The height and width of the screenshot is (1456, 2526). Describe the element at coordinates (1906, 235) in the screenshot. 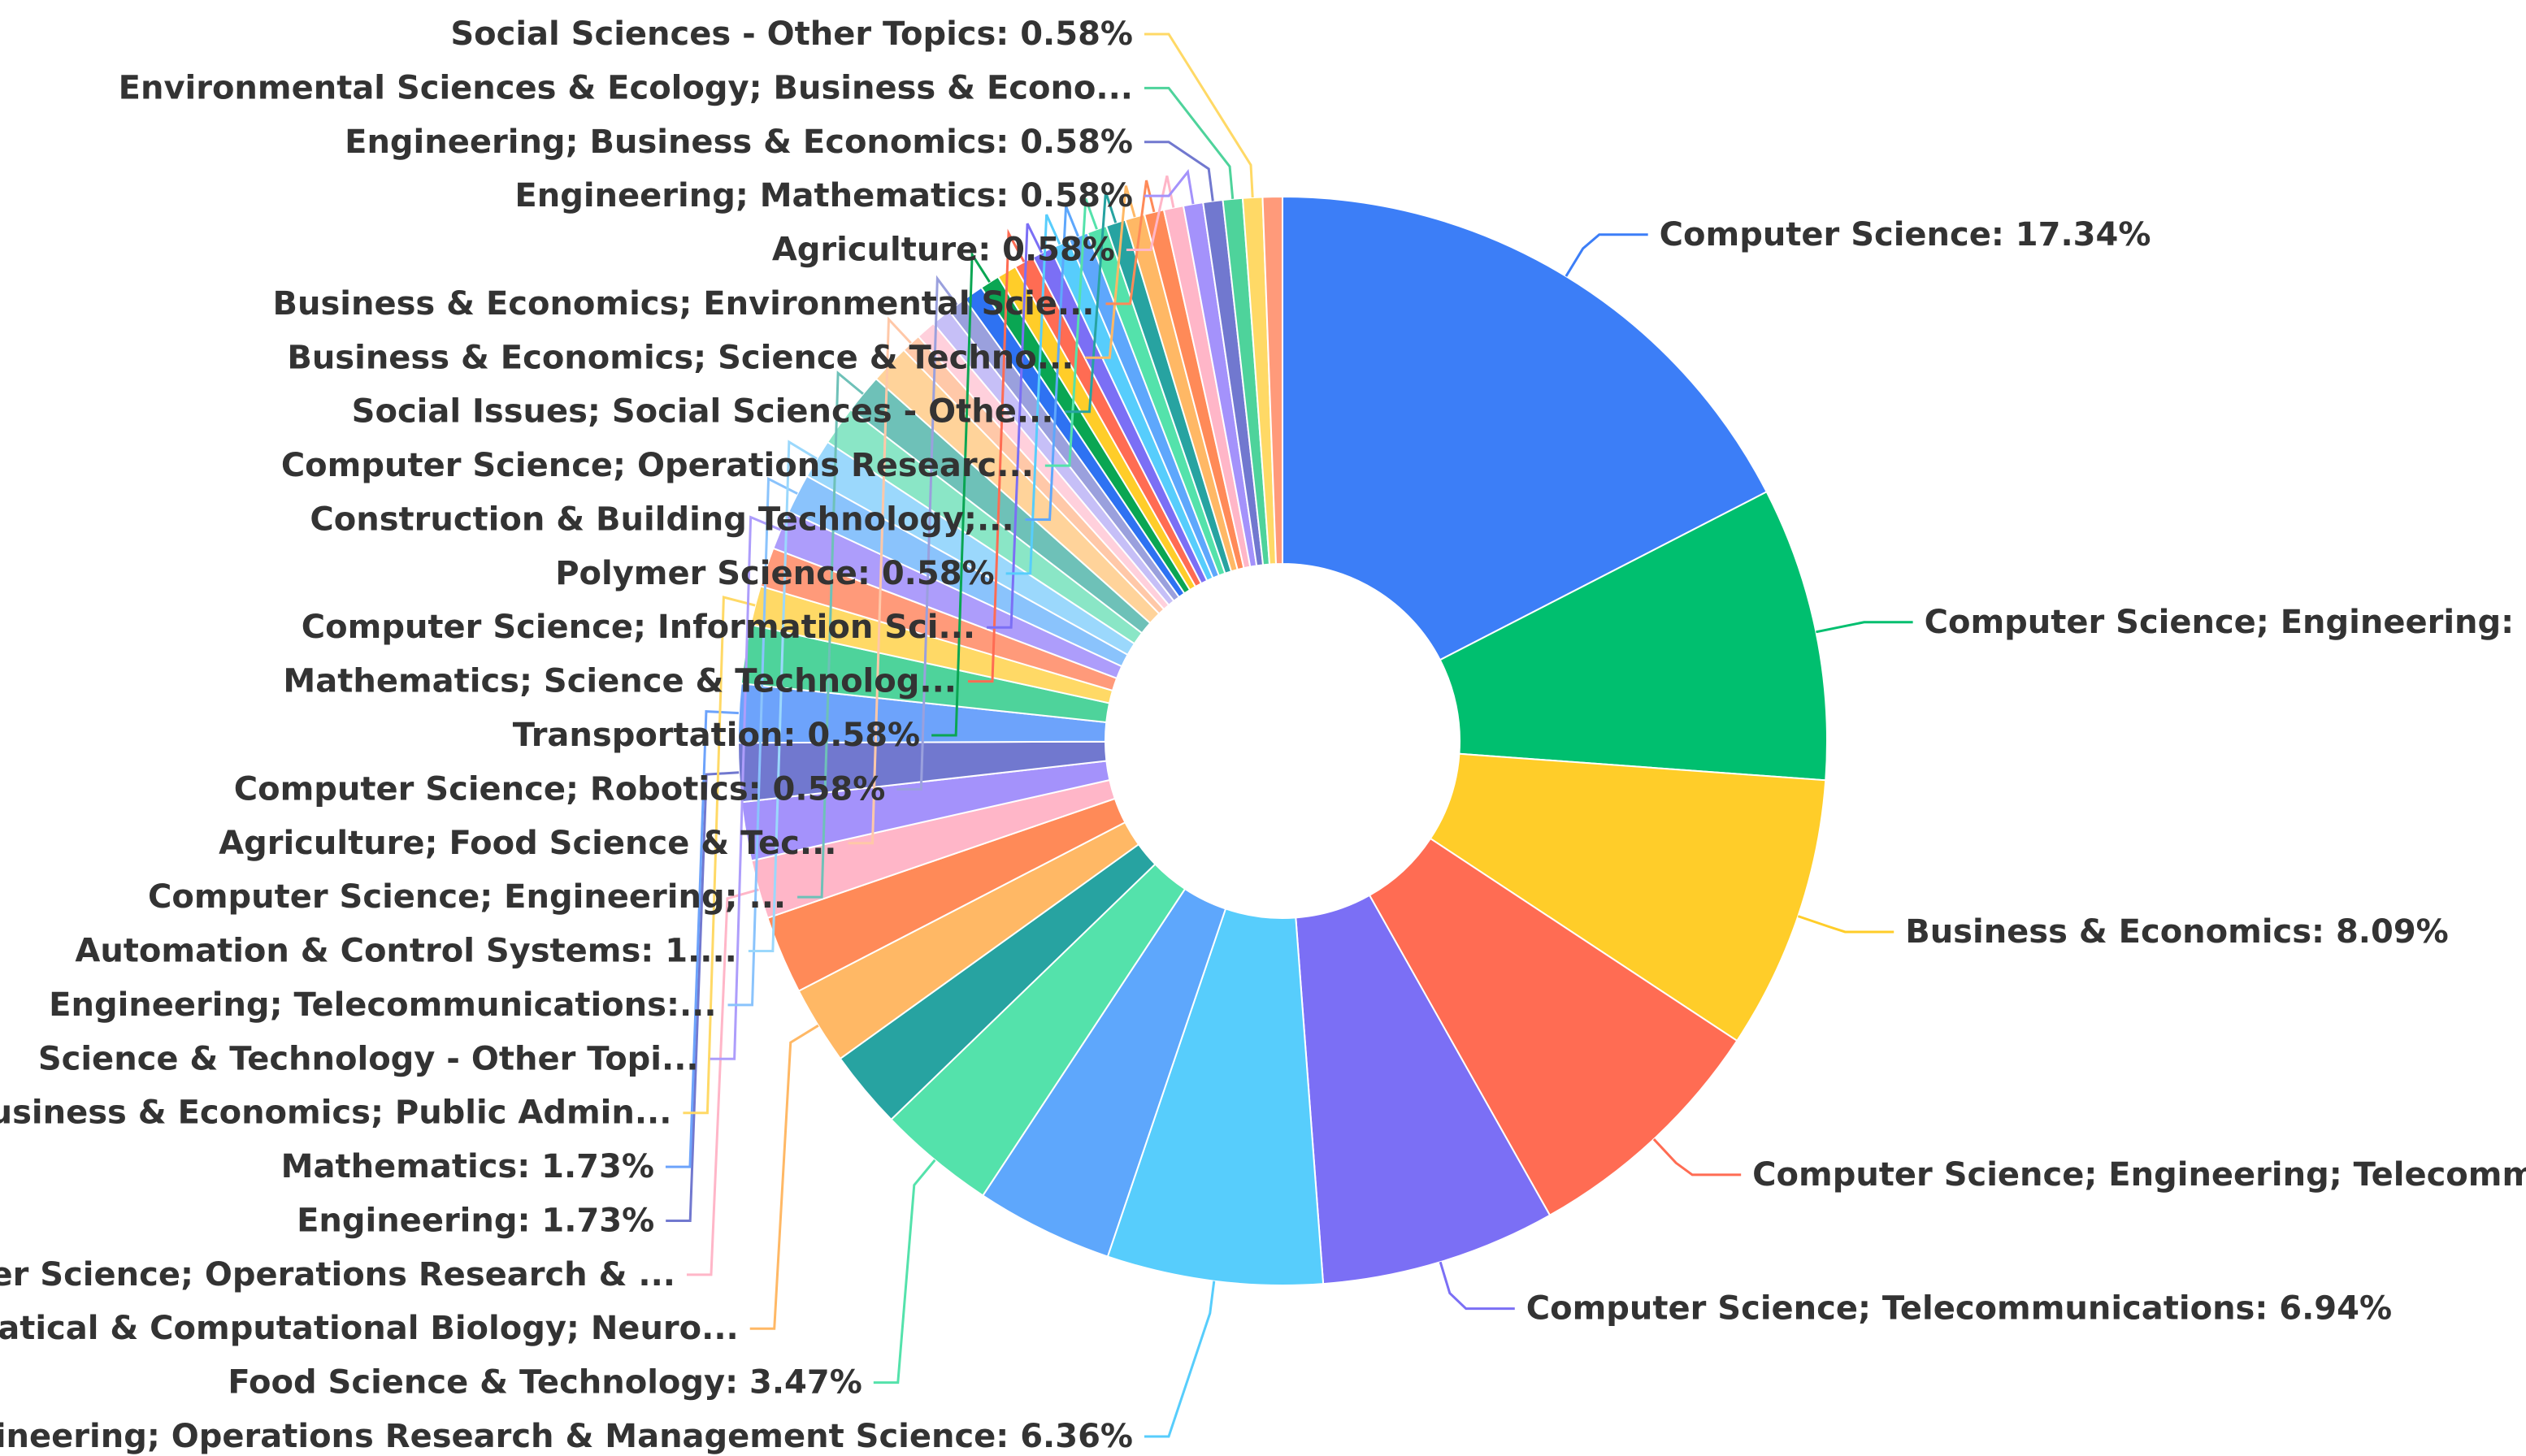

I see `slice-label-0: Computer Science: 17.34%` at that location.